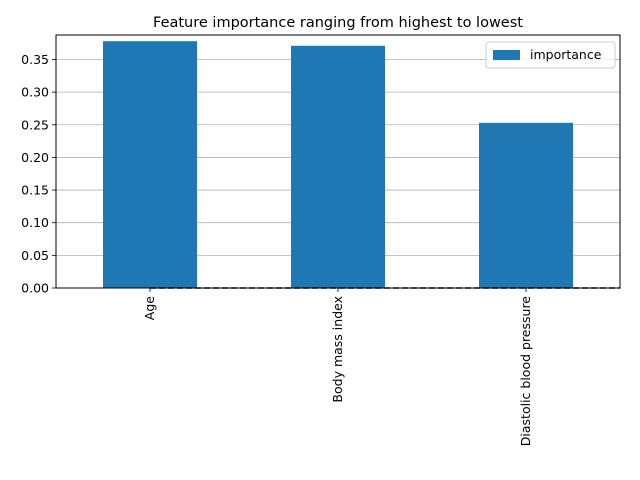 Image resolution: width=640 pixels, height=480 pixels. I want to click on y-tick-label: 0.15, so click(35, 190).